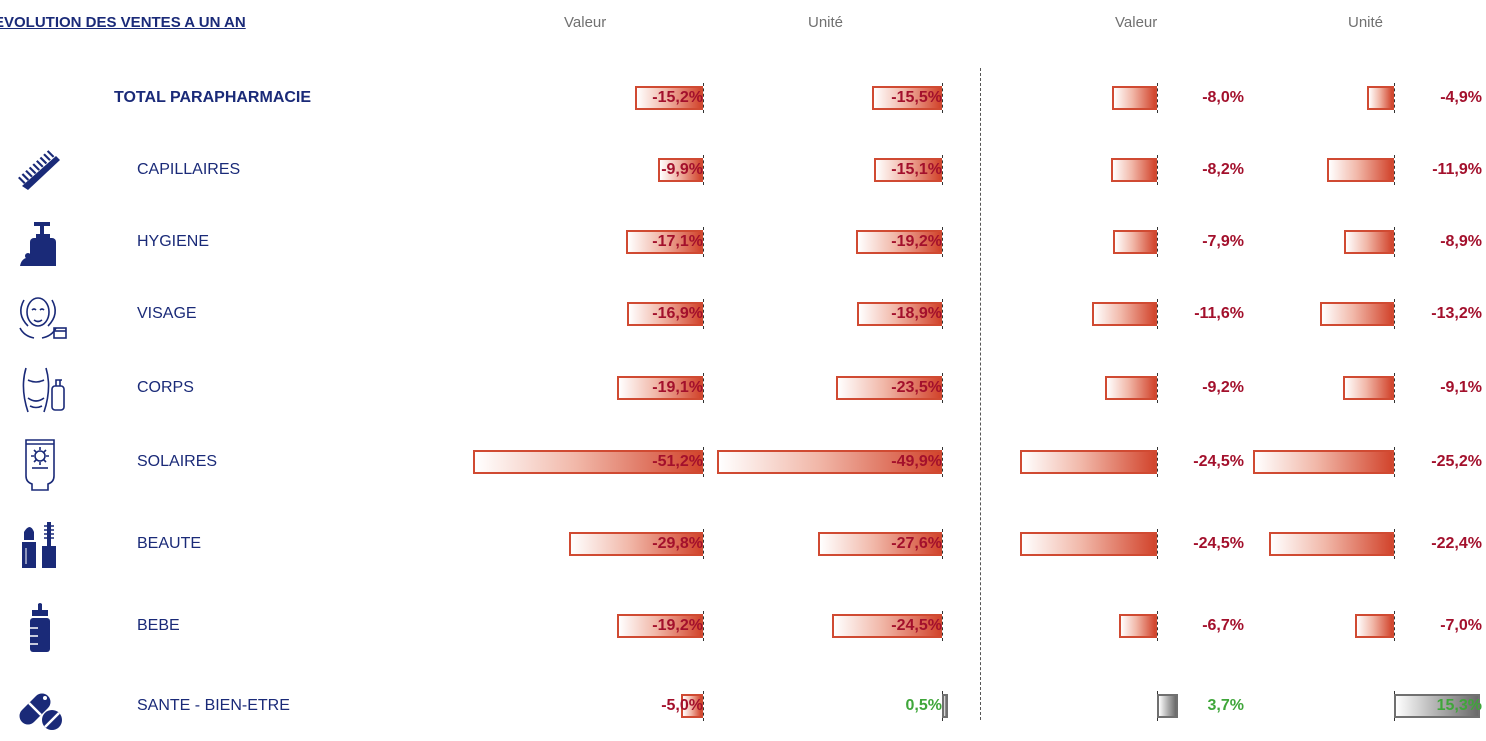  I want to click on face-cream-icon, so click(40, 316).